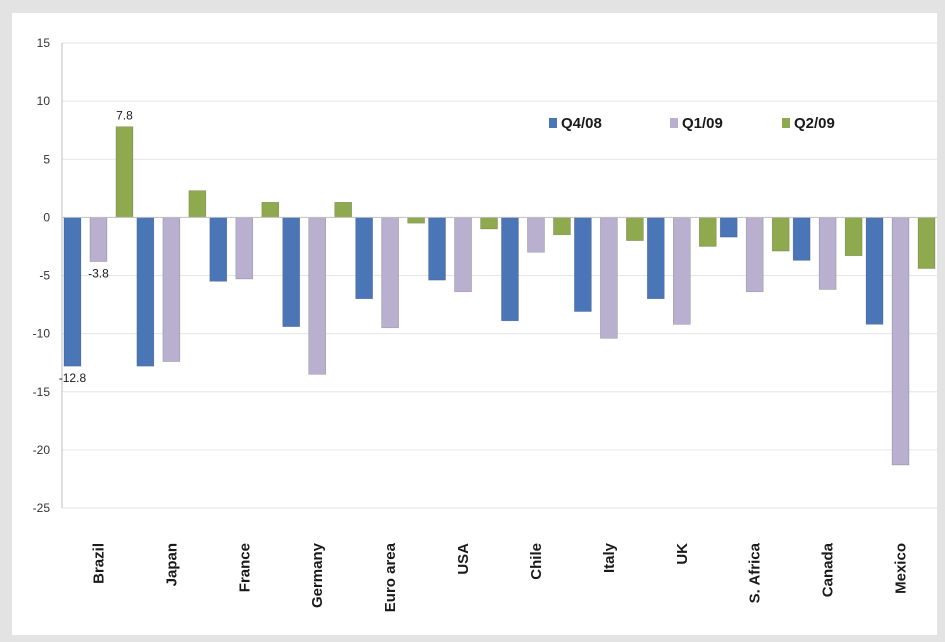 The width and height of the screenshot is (945, 642). I want to click on data-label: -12.8, so click(73, 378).